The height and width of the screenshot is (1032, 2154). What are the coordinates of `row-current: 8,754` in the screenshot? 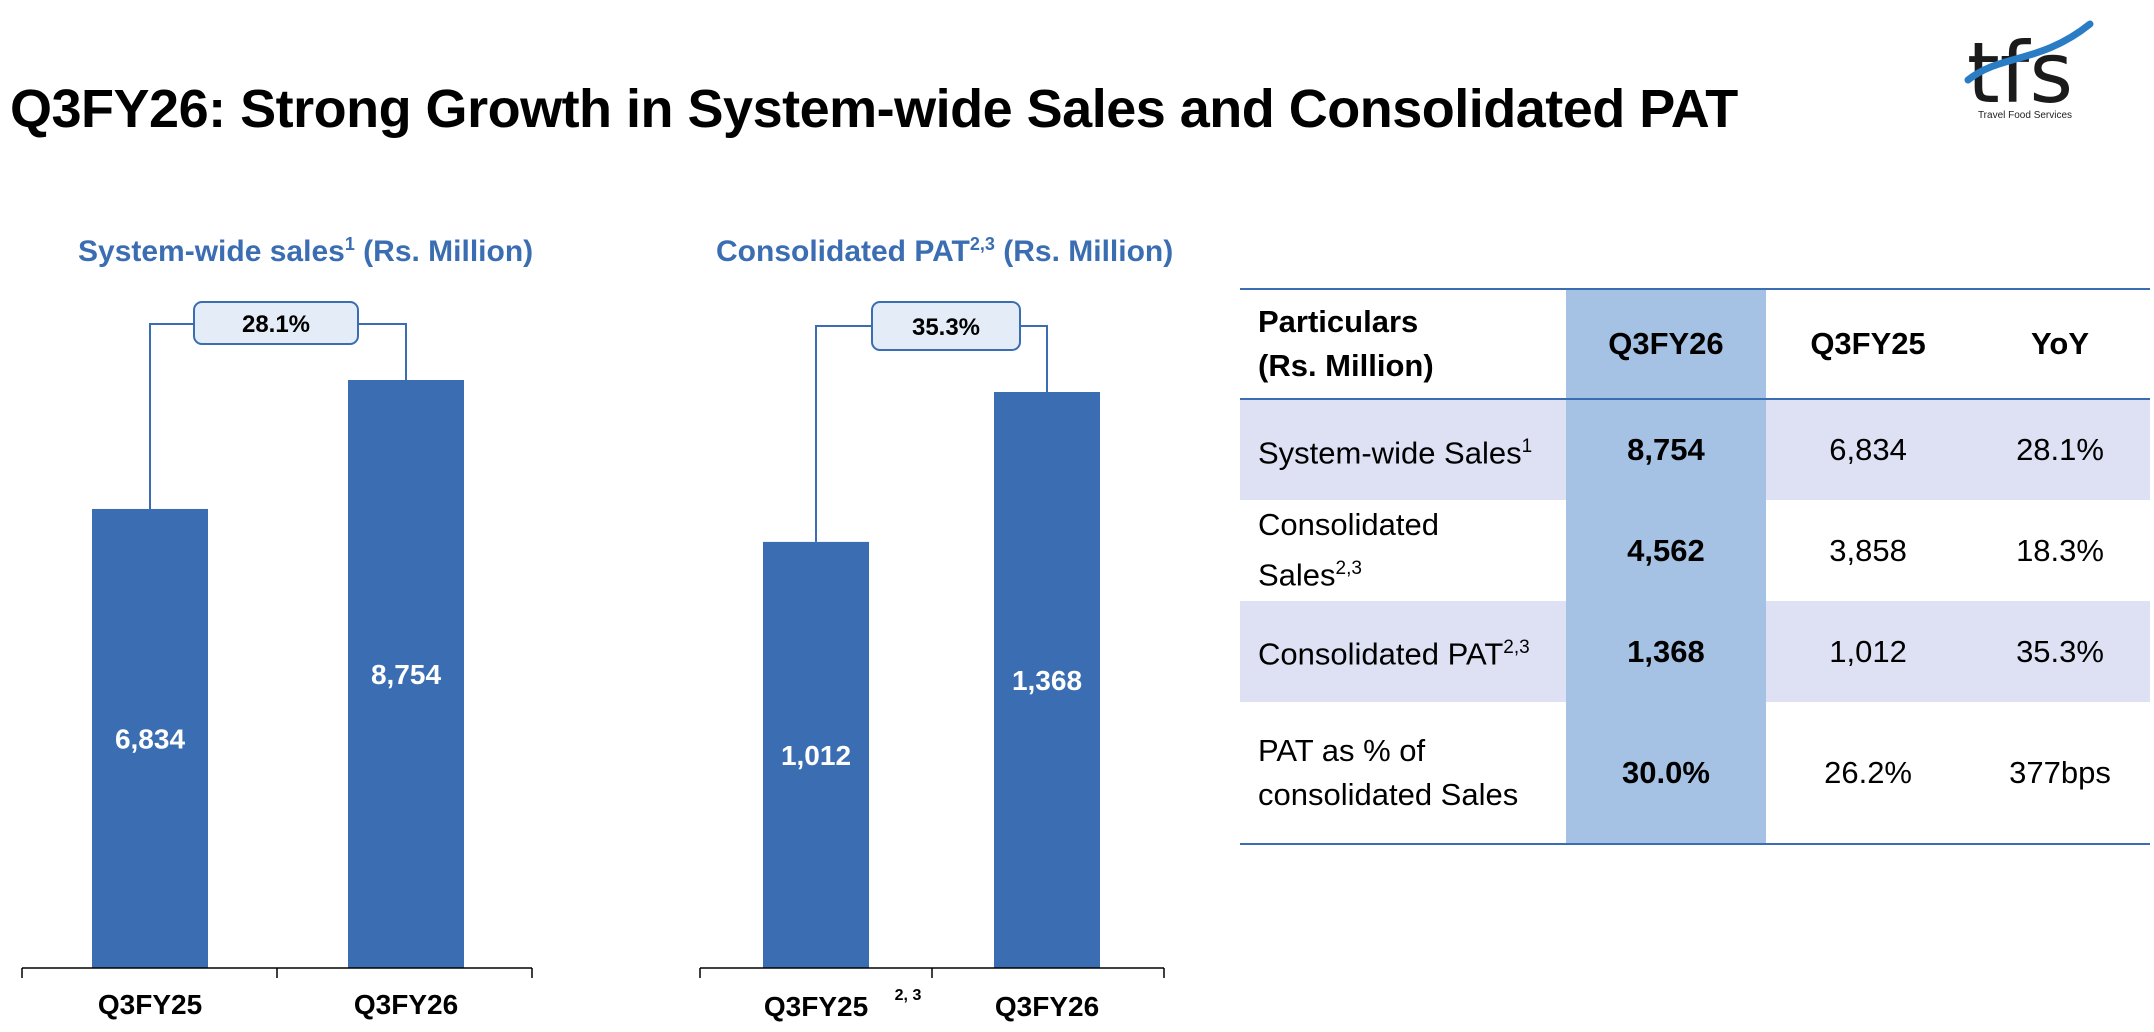 It's located at (1666, 449).